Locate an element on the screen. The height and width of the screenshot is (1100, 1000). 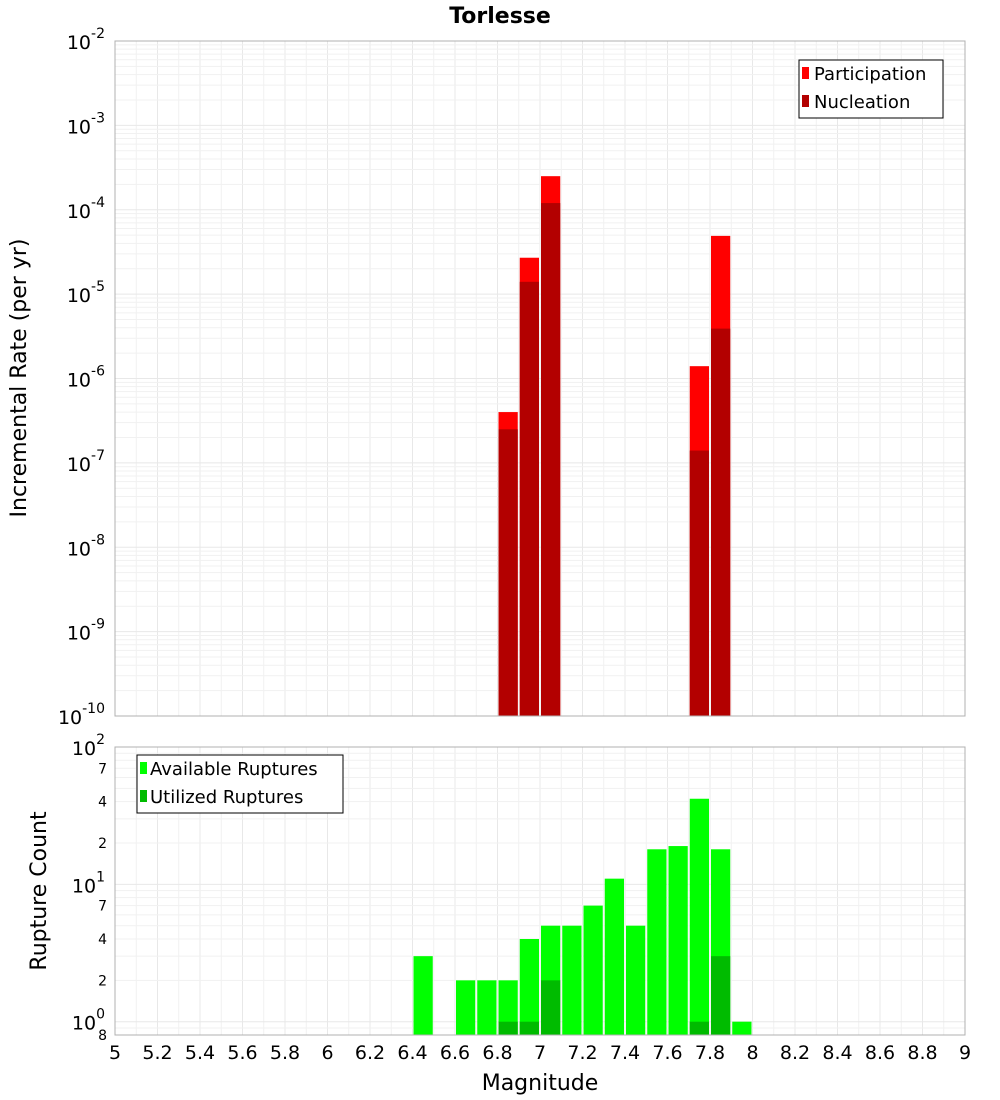
count-tick-label: 10¹ is located at coordinates (88, 883).